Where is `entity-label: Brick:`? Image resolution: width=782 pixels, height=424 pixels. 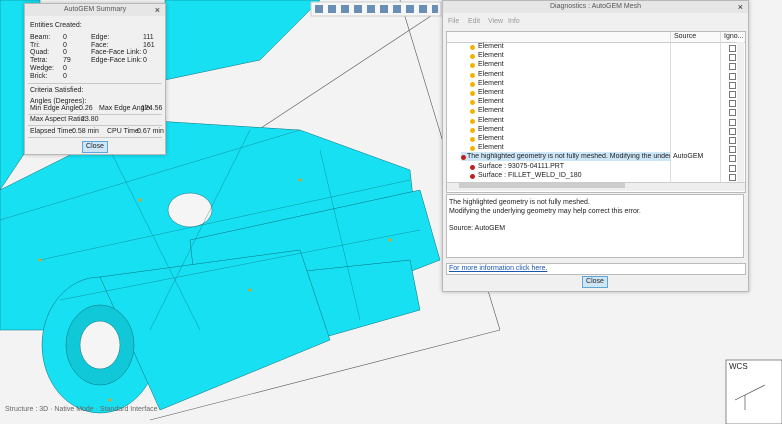 entity-label: Brick: is located at coordinates (39, 76).